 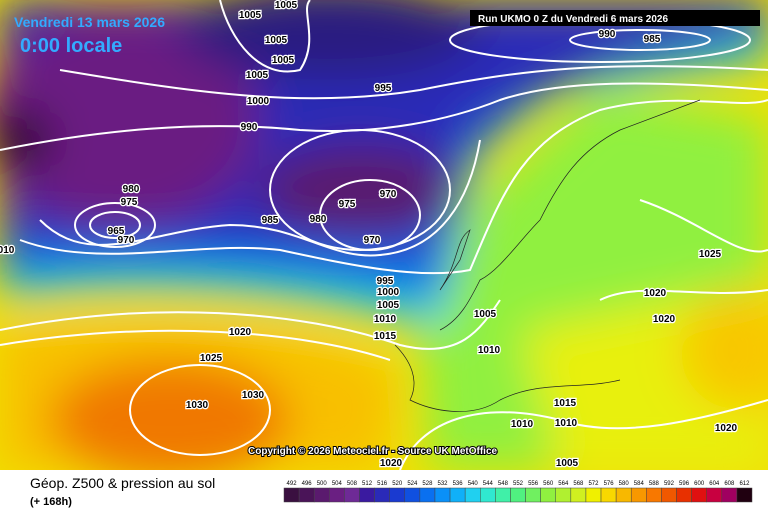 I want to click on scale-label: 584, so click(x=639, y=484).